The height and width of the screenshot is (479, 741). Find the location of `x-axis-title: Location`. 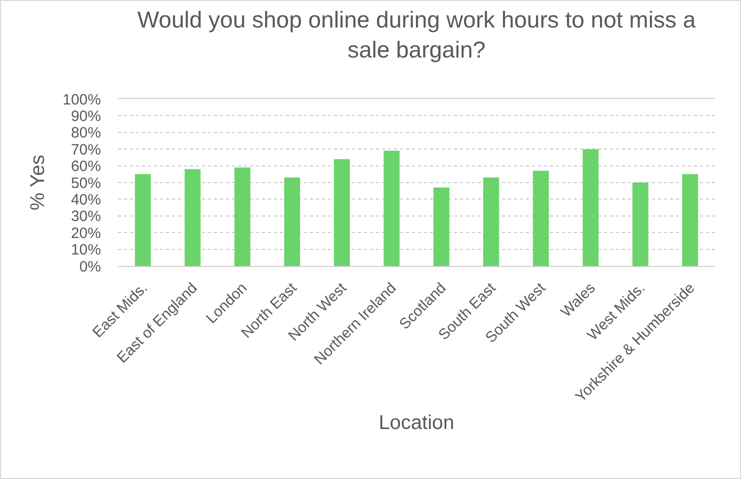

x-axis-title: Location is located at coordinates (416, 423).